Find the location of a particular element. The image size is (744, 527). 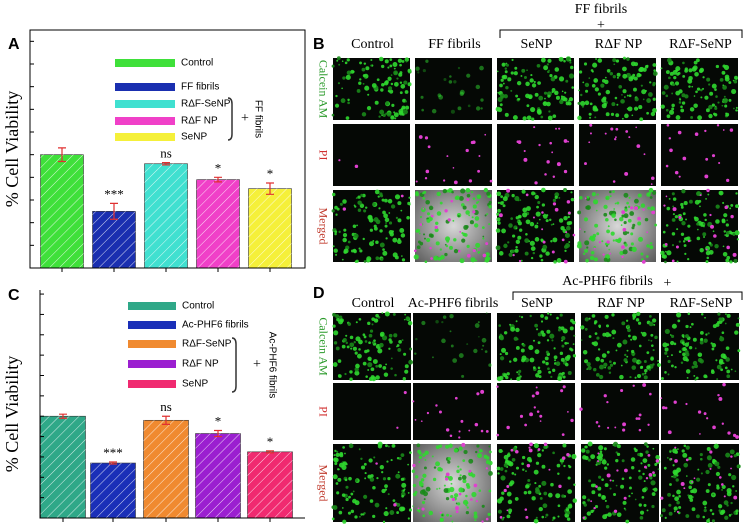

bracket-symbol: + is located at coordinates (257, 364).